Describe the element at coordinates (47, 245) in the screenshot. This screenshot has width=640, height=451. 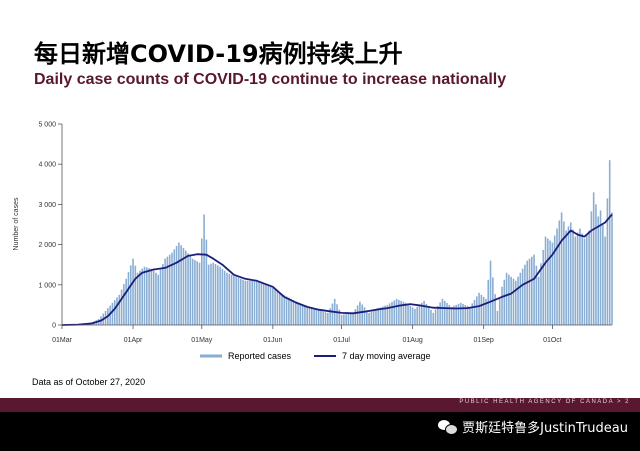
I see `y-tick-label: 2 000` at that location.